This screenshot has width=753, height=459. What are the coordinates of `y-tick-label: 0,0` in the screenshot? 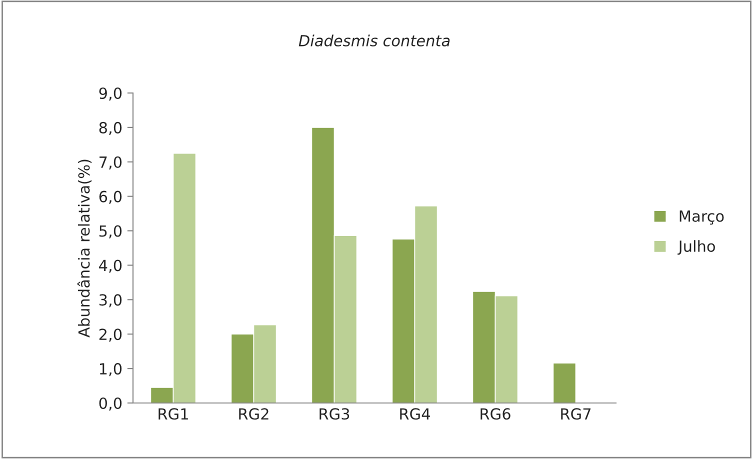 It's located at (110, 404).